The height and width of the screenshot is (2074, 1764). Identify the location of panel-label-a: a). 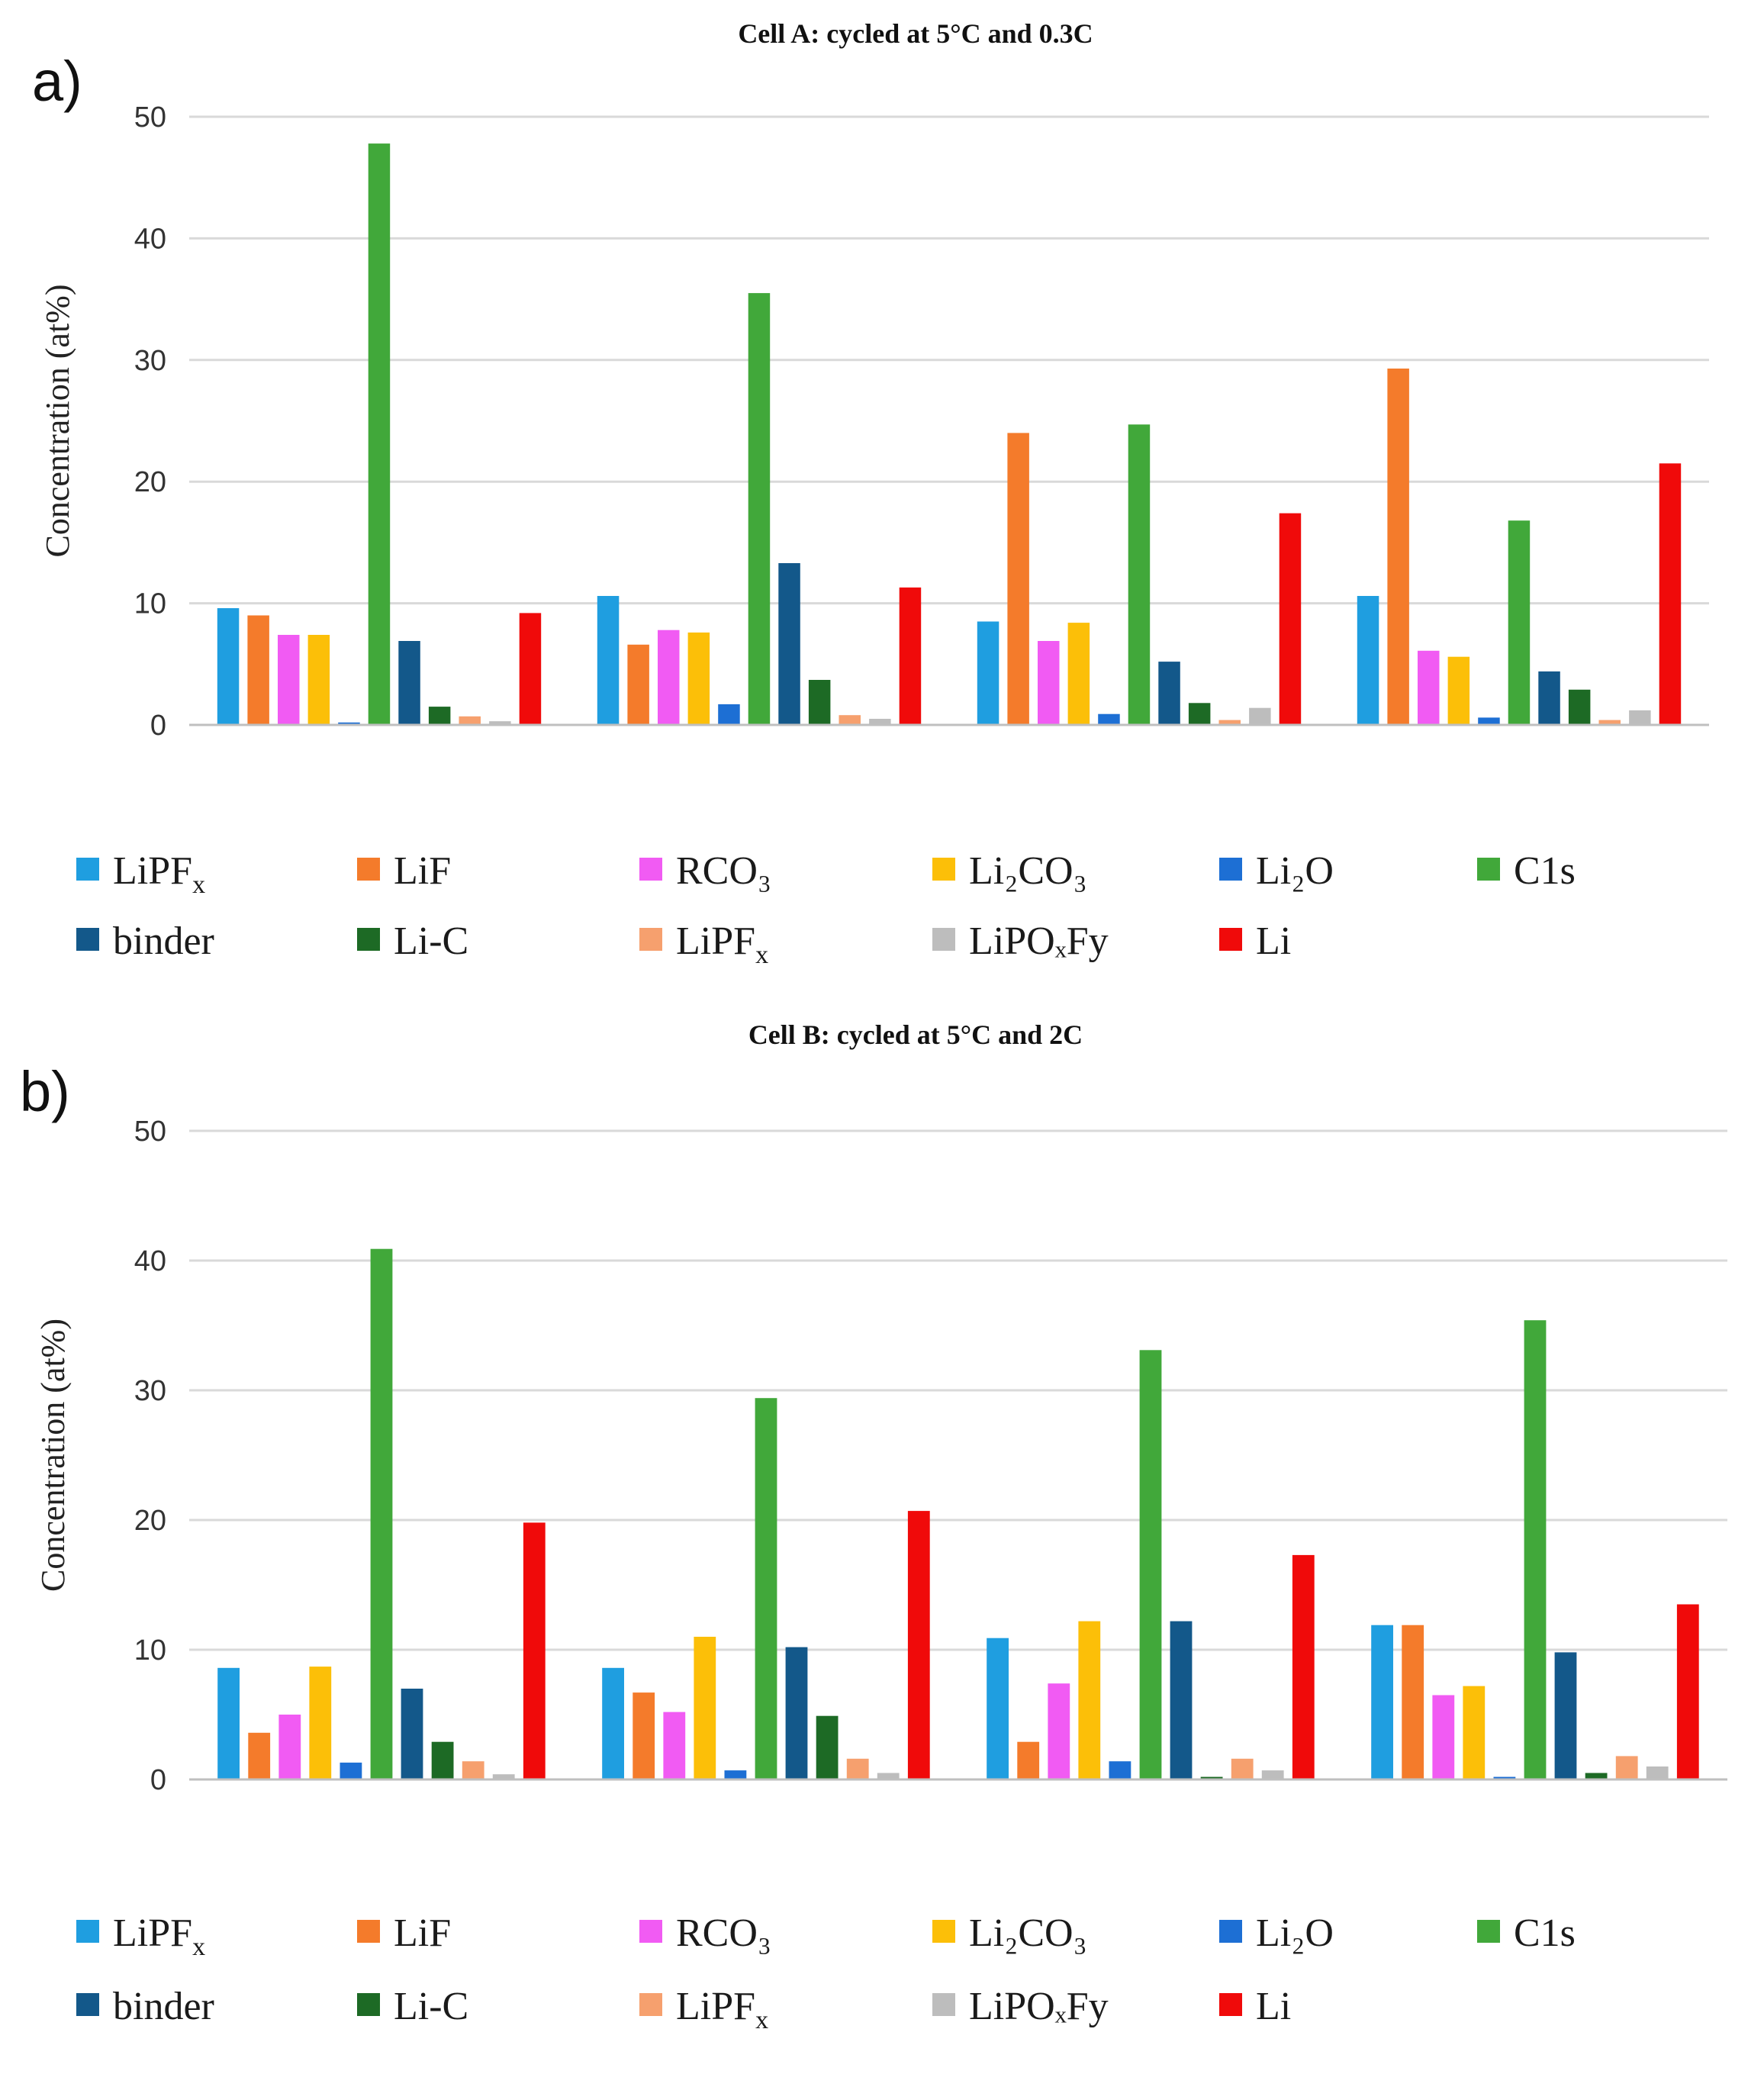
(57, 81).